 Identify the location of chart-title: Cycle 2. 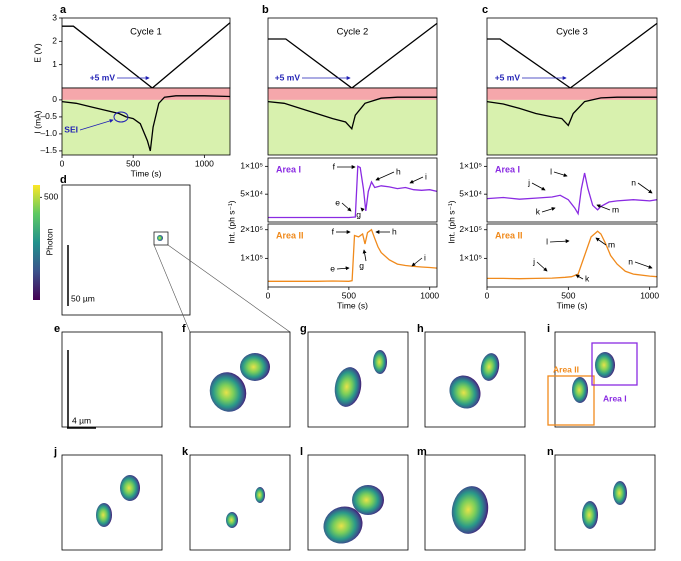
(353, 32).